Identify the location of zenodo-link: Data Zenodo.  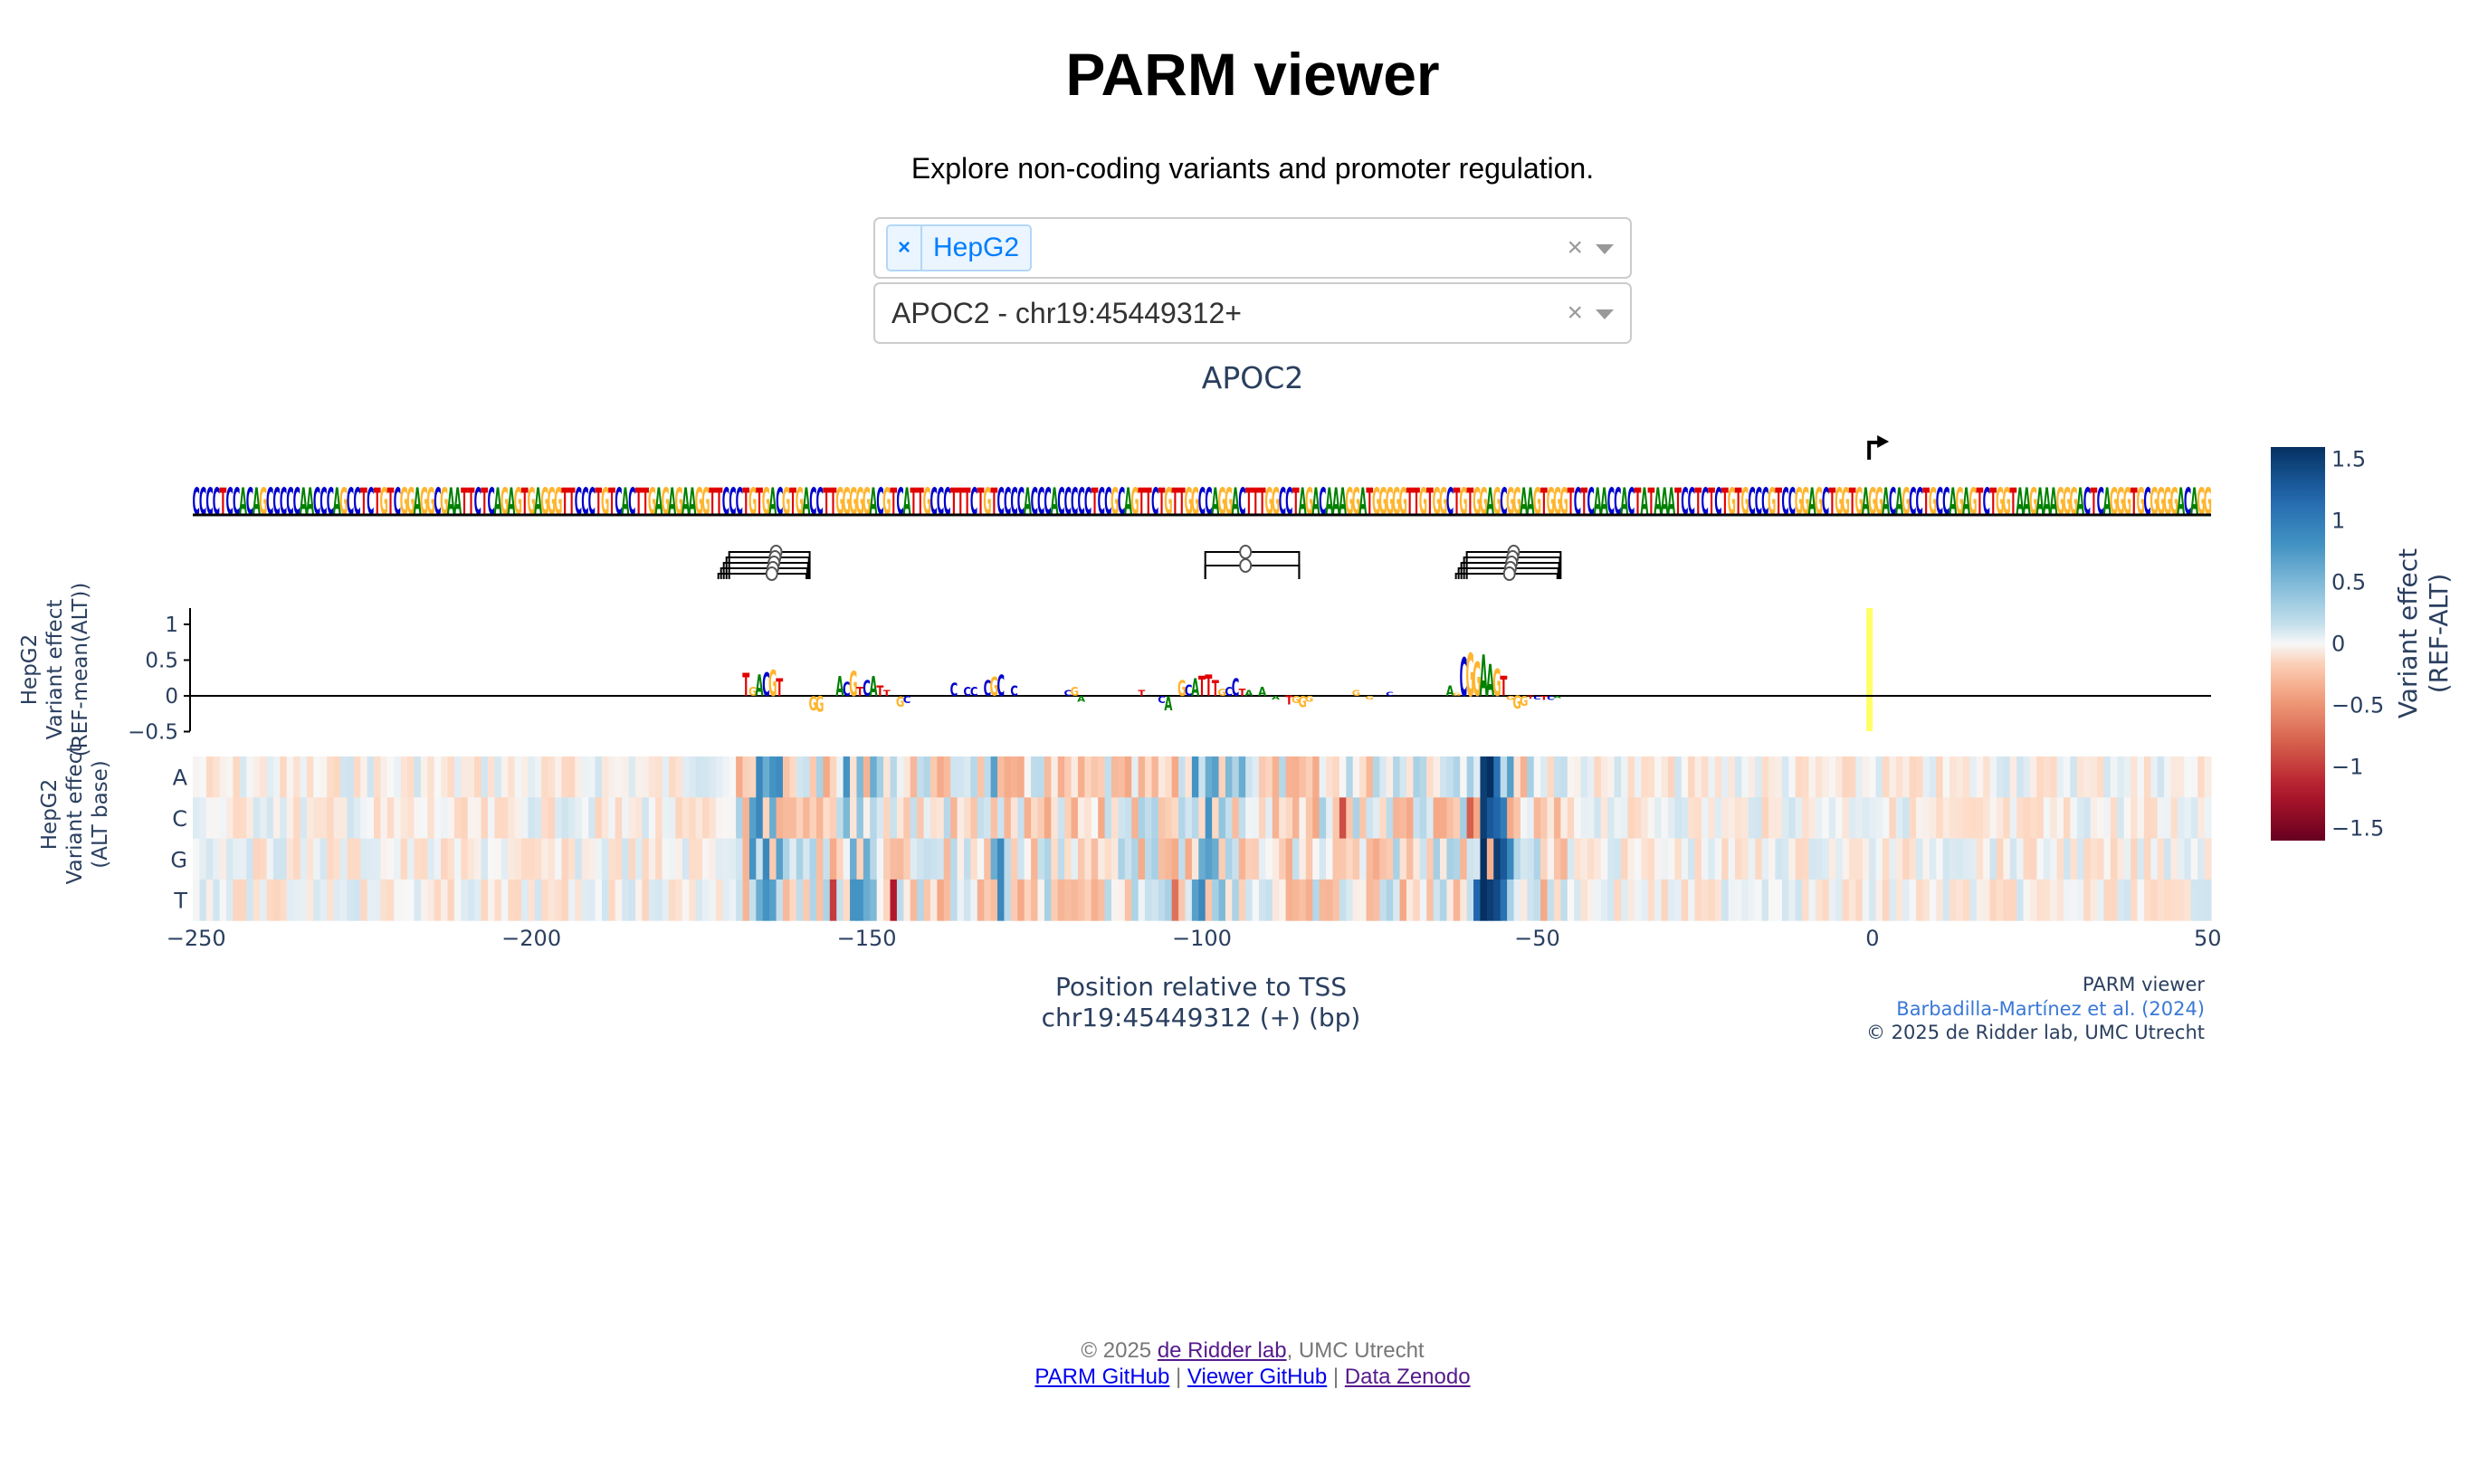
(1407, 1377).